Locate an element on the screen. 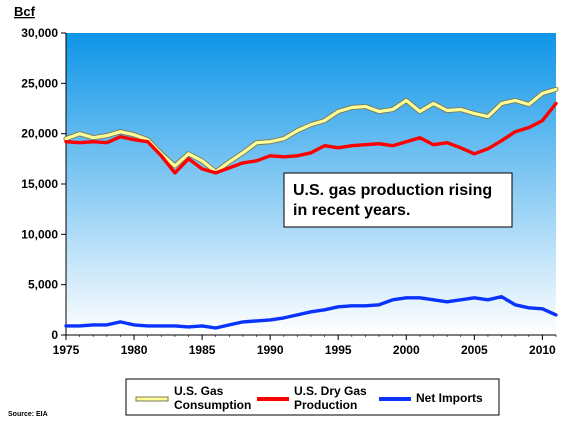  x-tick-label: 2005 is located at coordinates (474, 350).